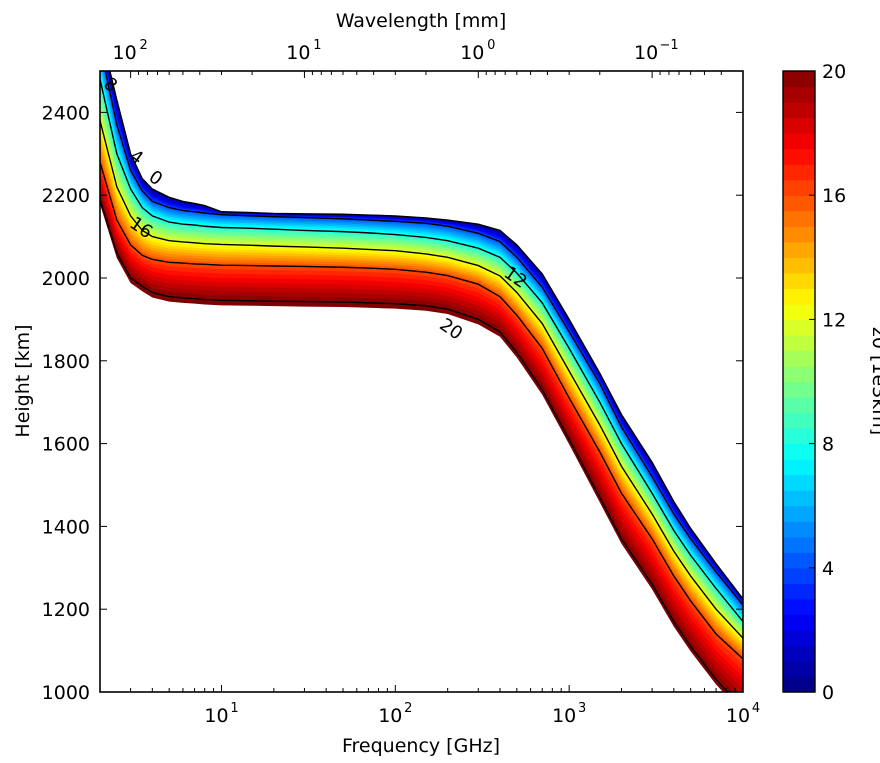  What do you see at coordinates (828, 569) in the screenshot?
I see `colorbar-tick-label: 4` at bounding box center [828, 569].